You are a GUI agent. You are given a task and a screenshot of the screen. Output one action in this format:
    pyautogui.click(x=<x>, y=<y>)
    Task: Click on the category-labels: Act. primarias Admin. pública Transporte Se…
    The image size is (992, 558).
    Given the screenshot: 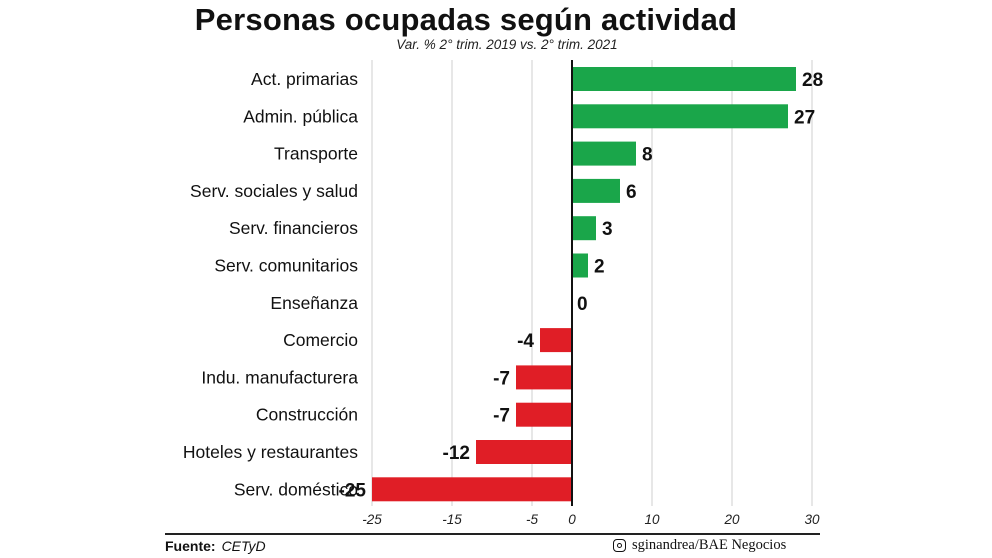 What is the action you would take?
    pyautogui.click(x=270, y=284)
    